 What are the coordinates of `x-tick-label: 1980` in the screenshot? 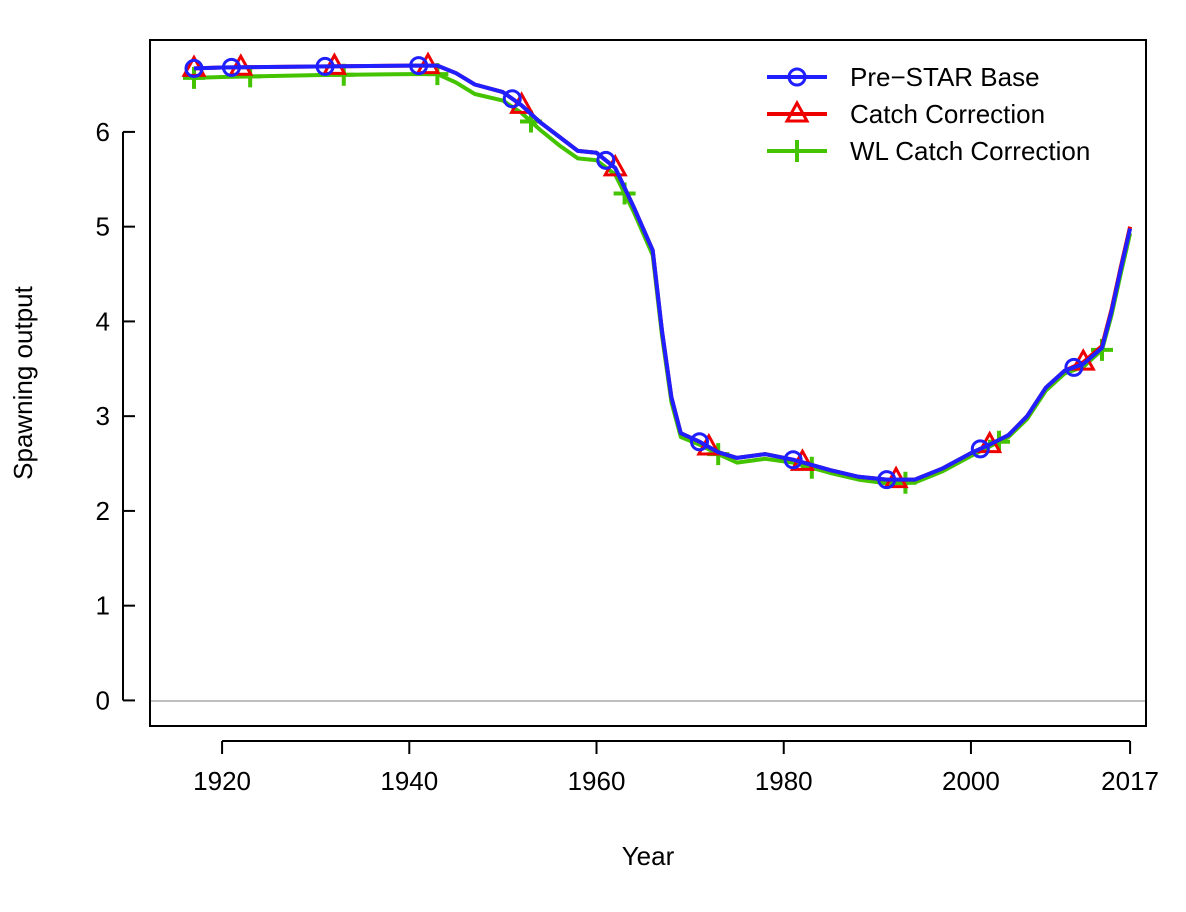 It's located at (784, 781).